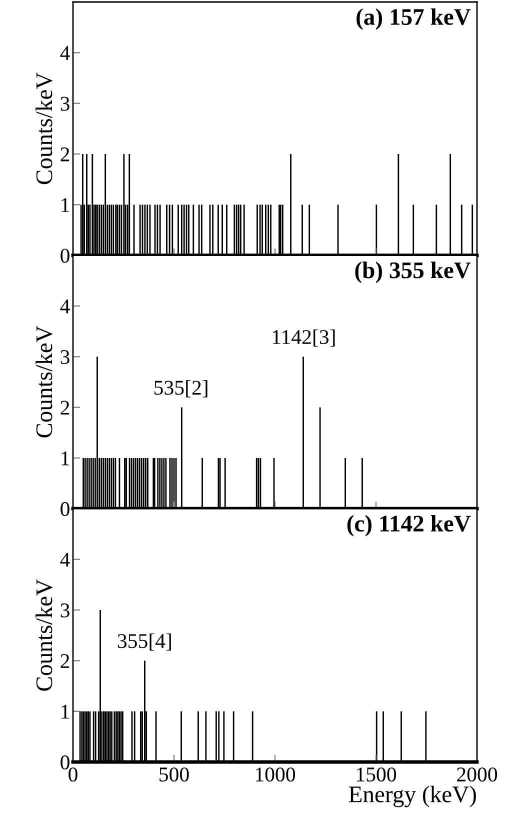  I want to click on x-tick-label: 1000, so click(276, 774).